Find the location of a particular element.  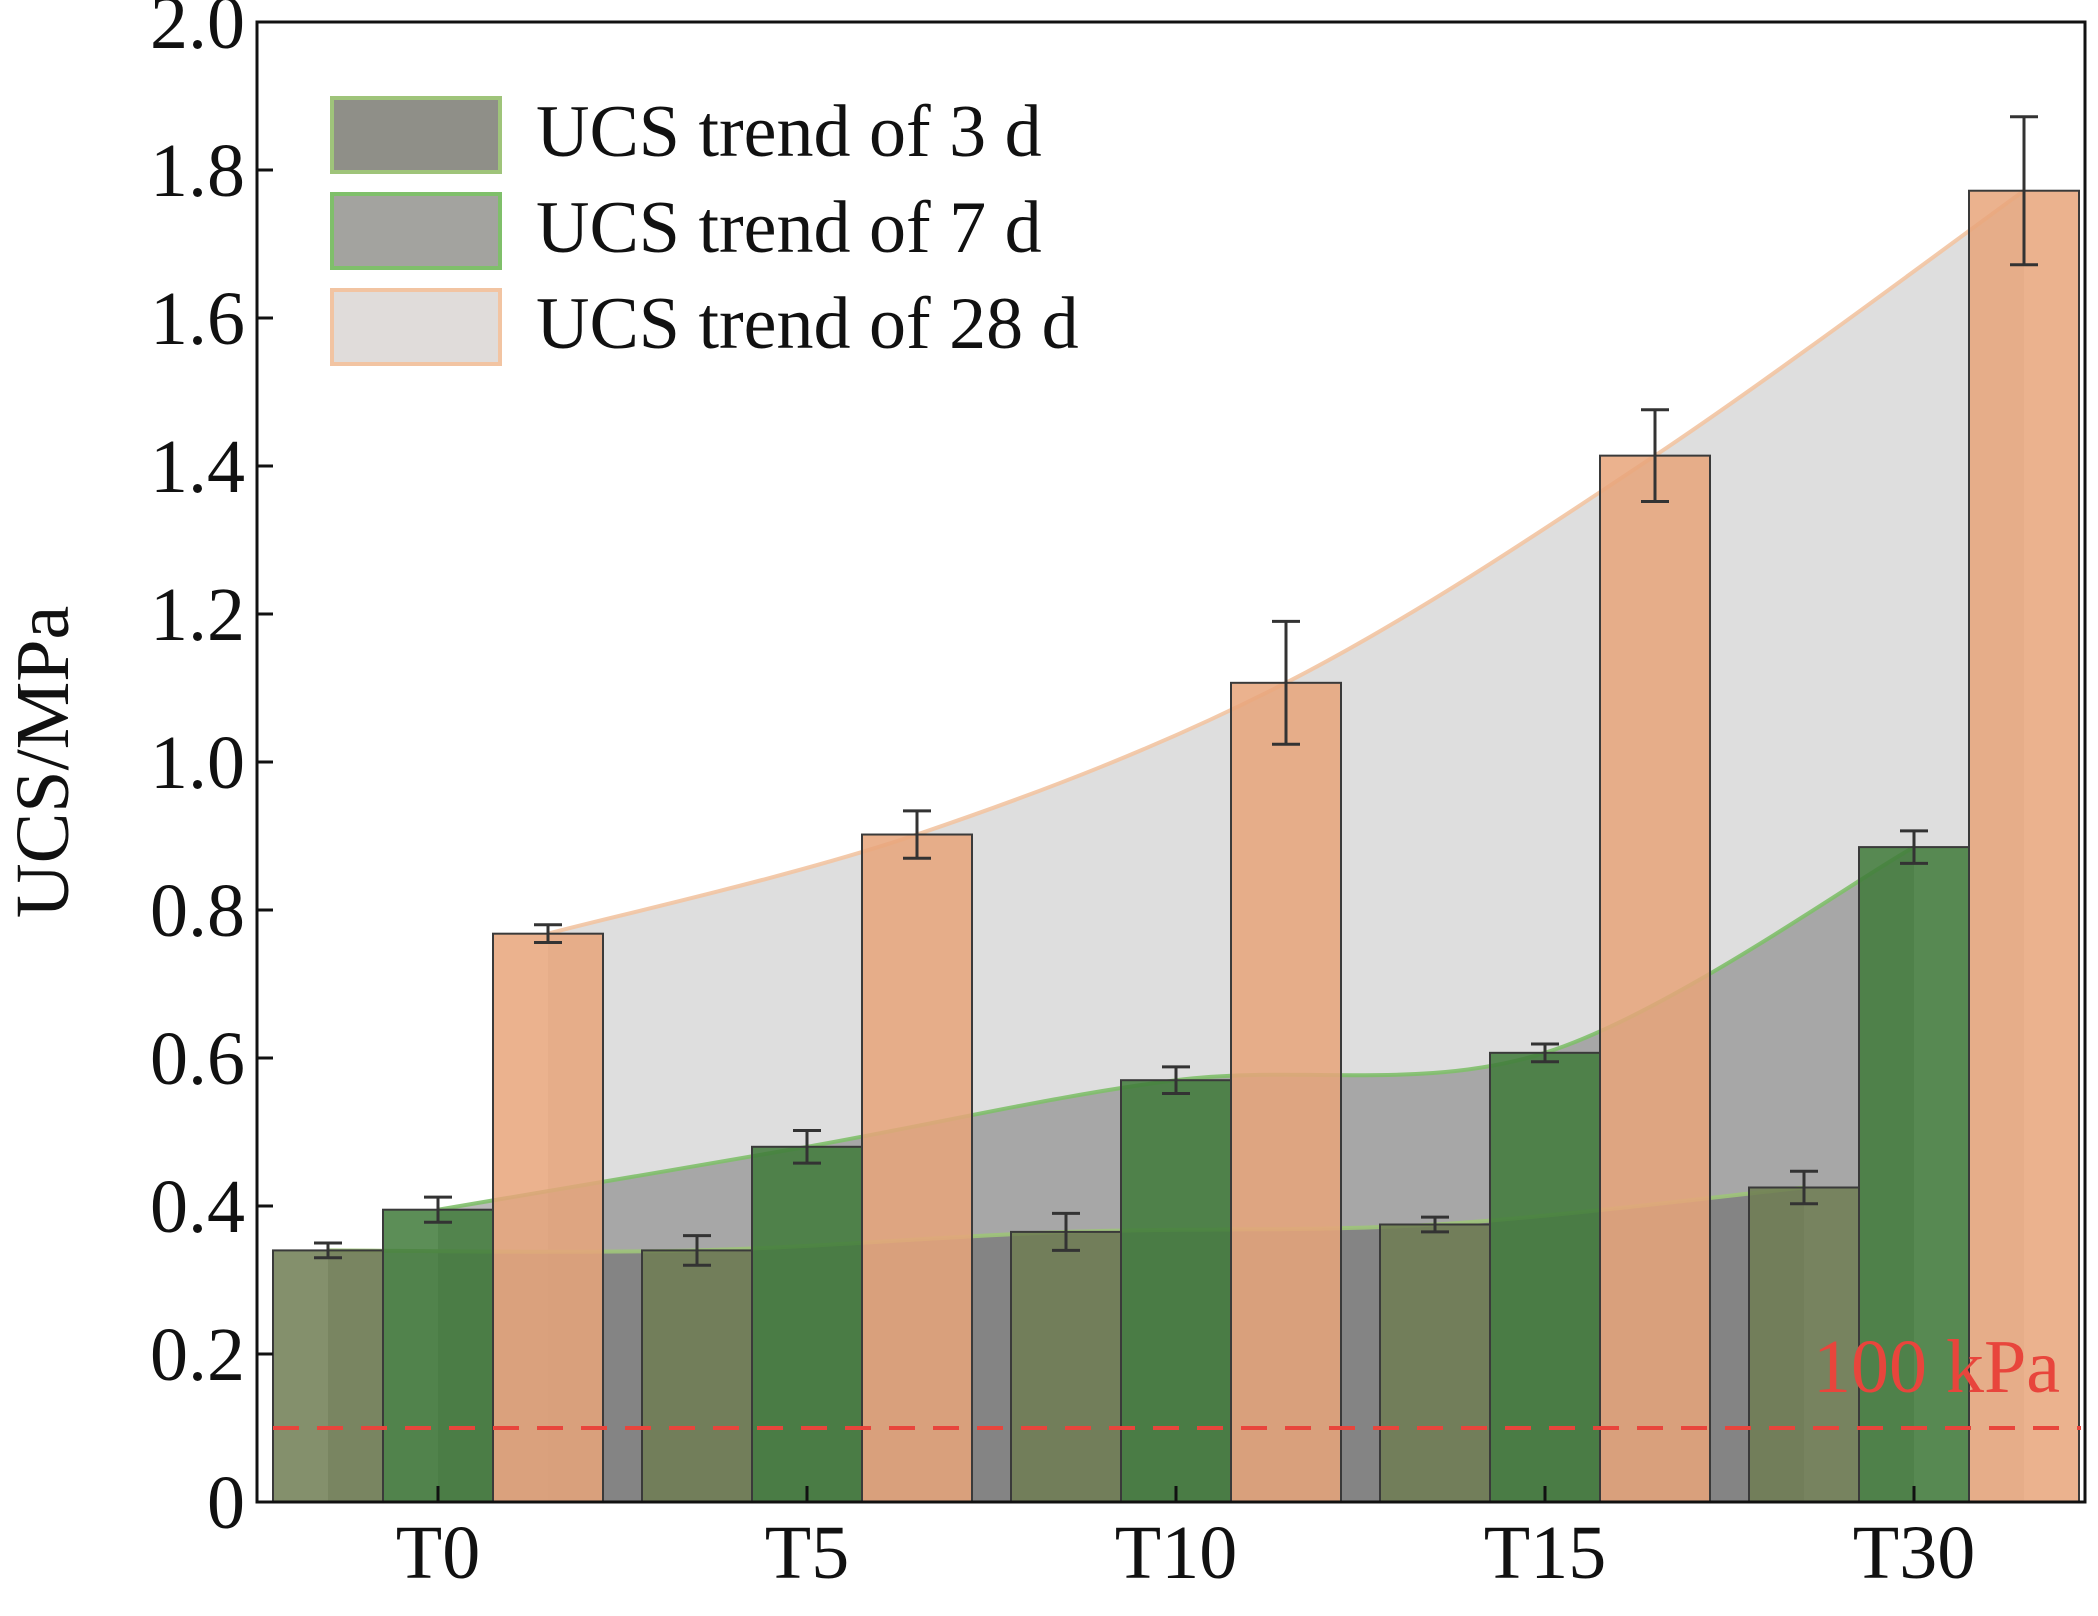

y-tick-label: 1.8 is located at coordinates (197, 171).